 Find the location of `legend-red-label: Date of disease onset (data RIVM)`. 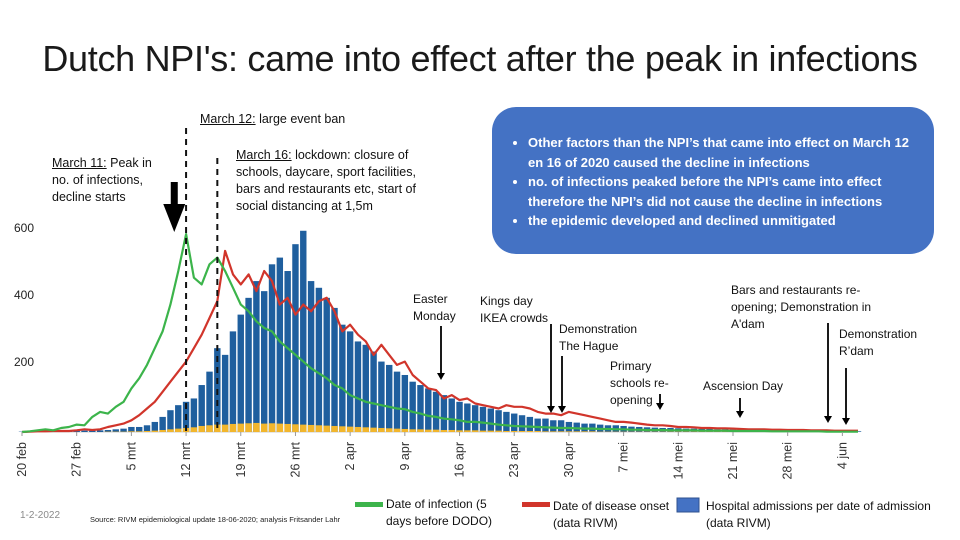

legend-red-label: Date of disease onset (data RIVM) is located at coordinates (611, 514).